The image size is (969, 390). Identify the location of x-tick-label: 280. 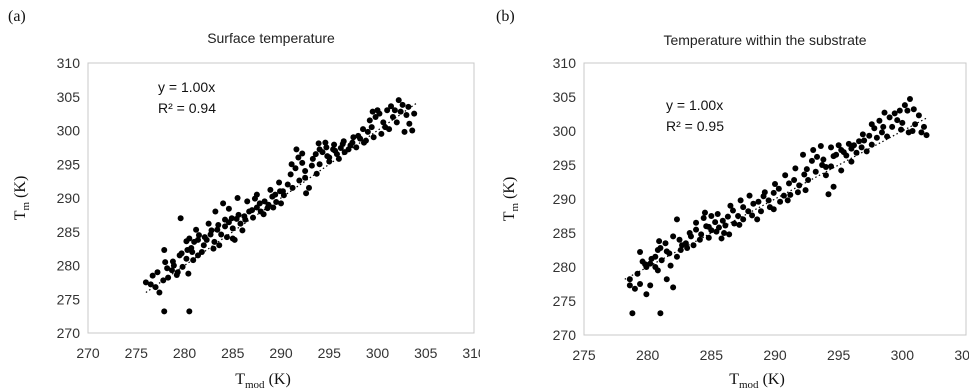
(185, 353).